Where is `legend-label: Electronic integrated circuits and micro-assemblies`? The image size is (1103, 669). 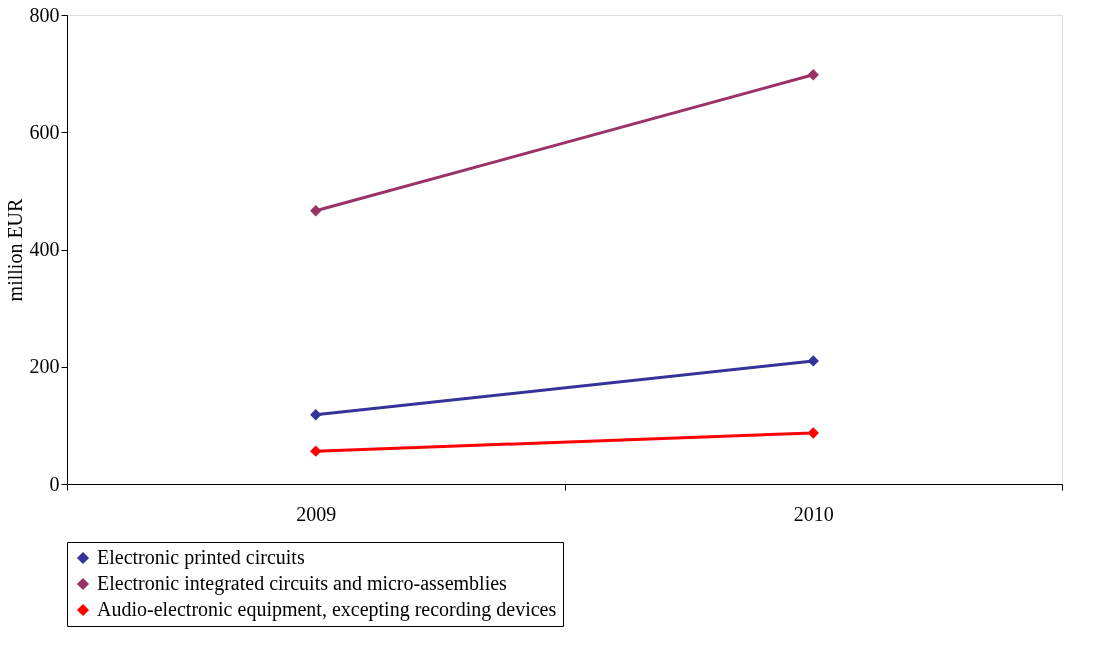
legend-label: Electronic integrated circuits and micro-assemblies is located at coordinates (302, 583).